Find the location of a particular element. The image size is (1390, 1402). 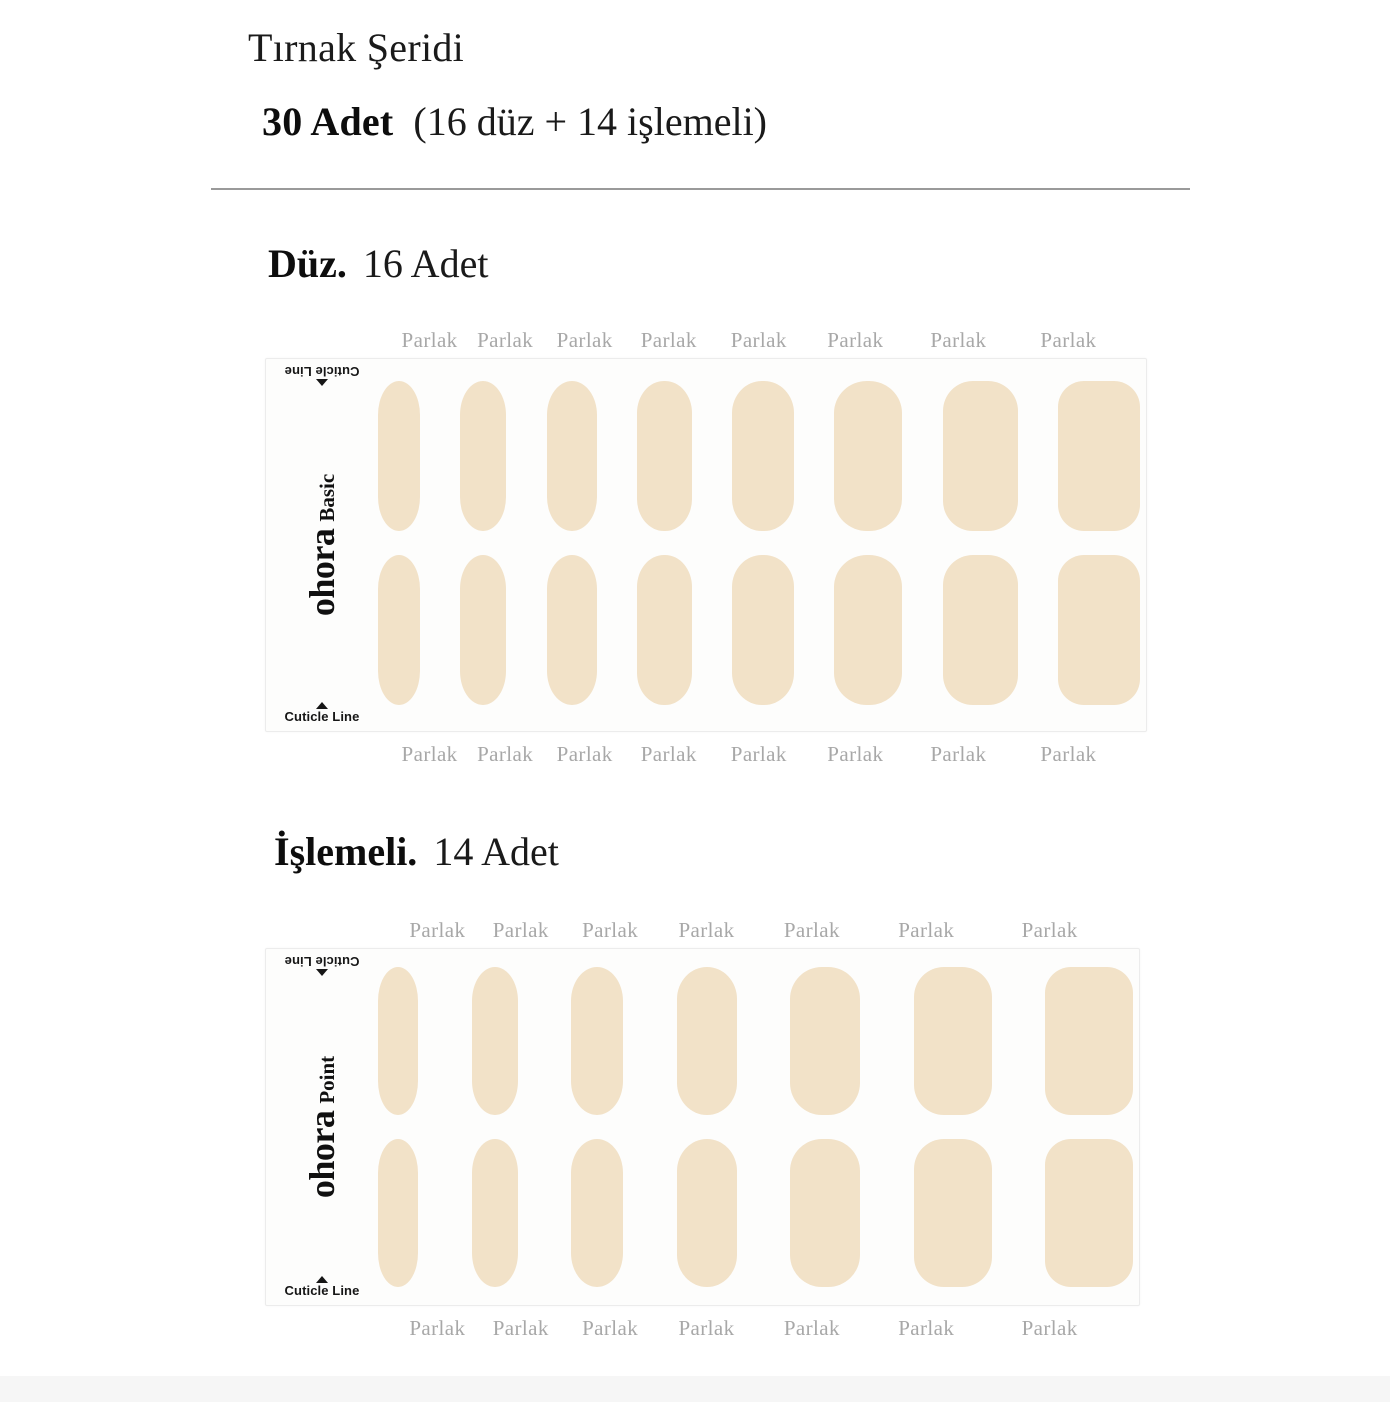

section-qty-islemeli: 14 Adet is located at coordinates (496, 851).